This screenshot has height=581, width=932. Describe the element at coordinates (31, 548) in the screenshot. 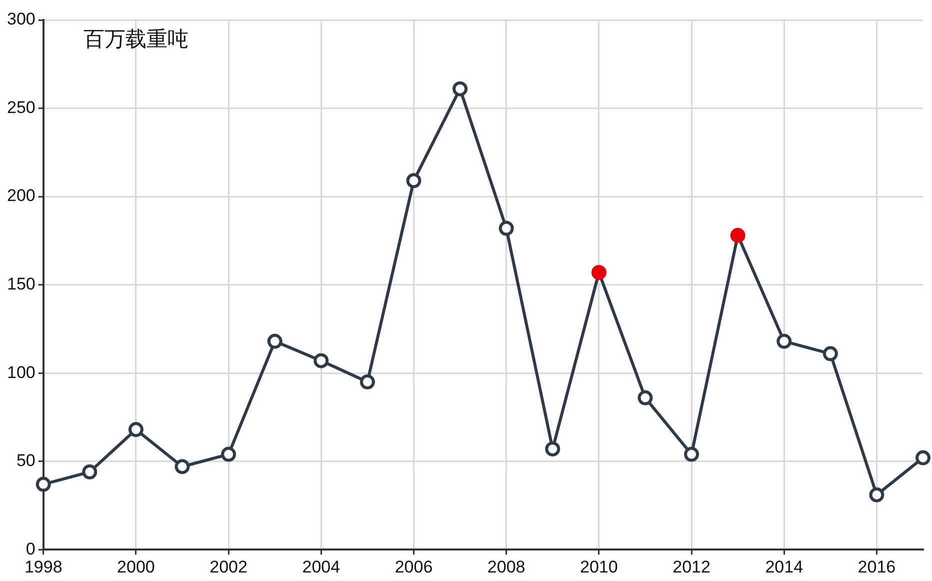

I see `y-tick-label: 0` at that location.